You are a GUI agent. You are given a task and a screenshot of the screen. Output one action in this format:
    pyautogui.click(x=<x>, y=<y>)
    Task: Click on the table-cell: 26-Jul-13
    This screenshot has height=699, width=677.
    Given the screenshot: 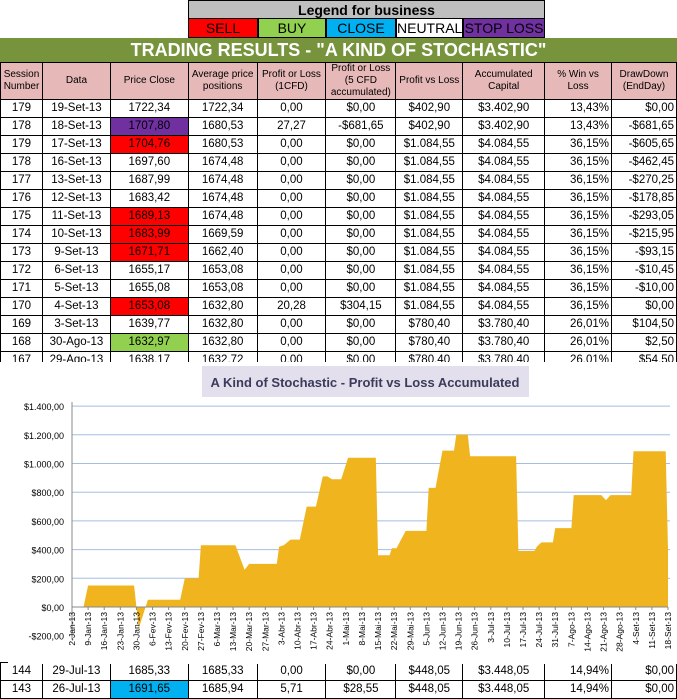 What is the action you would take?
    pyautogui.click(x=76, y=689)
    